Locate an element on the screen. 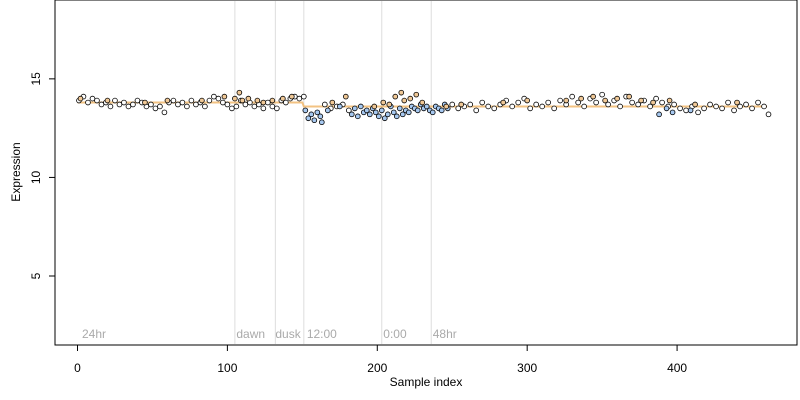  y-axis: 5 10 15 is located at coordinates (42, 175).